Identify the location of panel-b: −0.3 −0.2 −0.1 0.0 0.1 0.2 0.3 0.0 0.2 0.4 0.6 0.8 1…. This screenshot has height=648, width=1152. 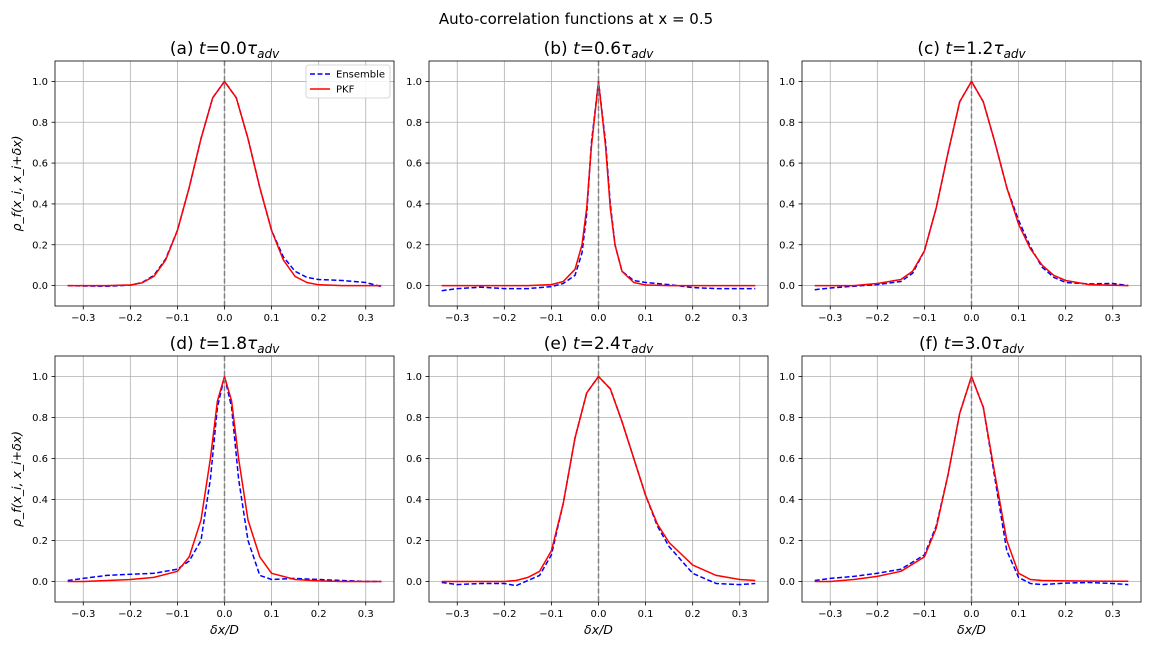
(587, 181).